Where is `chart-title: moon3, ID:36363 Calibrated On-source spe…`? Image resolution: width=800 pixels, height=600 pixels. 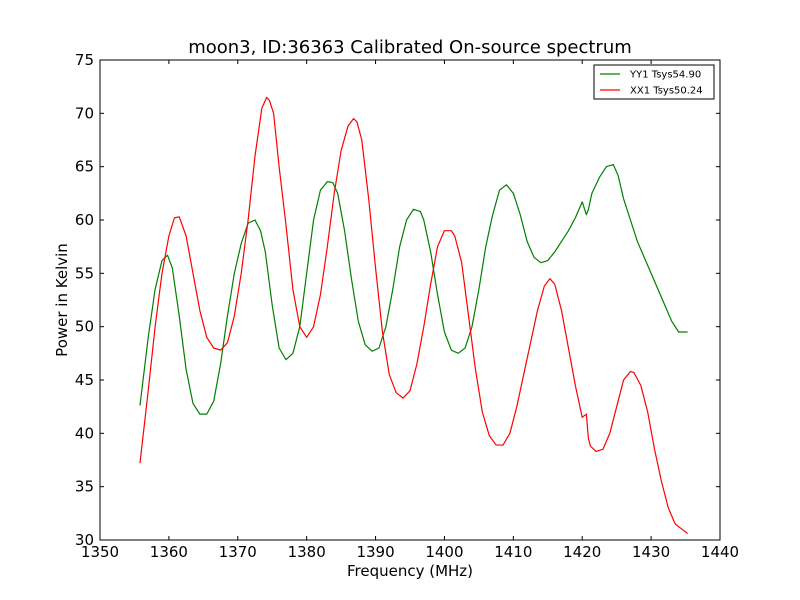
chart-title: moon3, ID:36363 Calibrated On-source spe… is located at coordinates (410, 47).